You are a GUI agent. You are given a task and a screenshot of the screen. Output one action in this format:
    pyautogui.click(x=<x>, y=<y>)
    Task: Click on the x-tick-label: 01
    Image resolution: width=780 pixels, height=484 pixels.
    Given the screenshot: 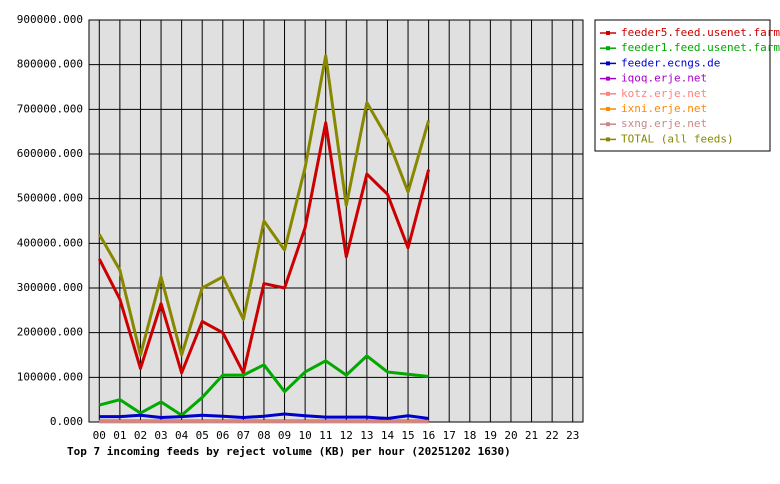 What is the action you would take?
    pyautogui.click(x=119, y=435)
    